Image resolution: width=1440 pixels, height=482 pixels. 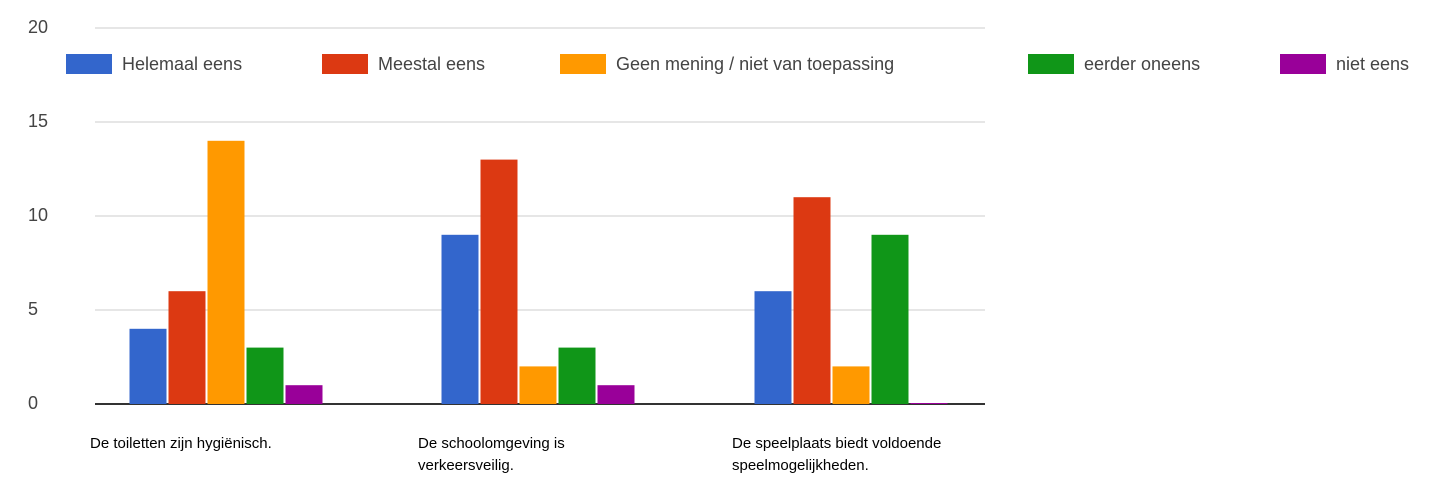 I want to click on legend-label: niet eens, so click(x=1372, y=64).